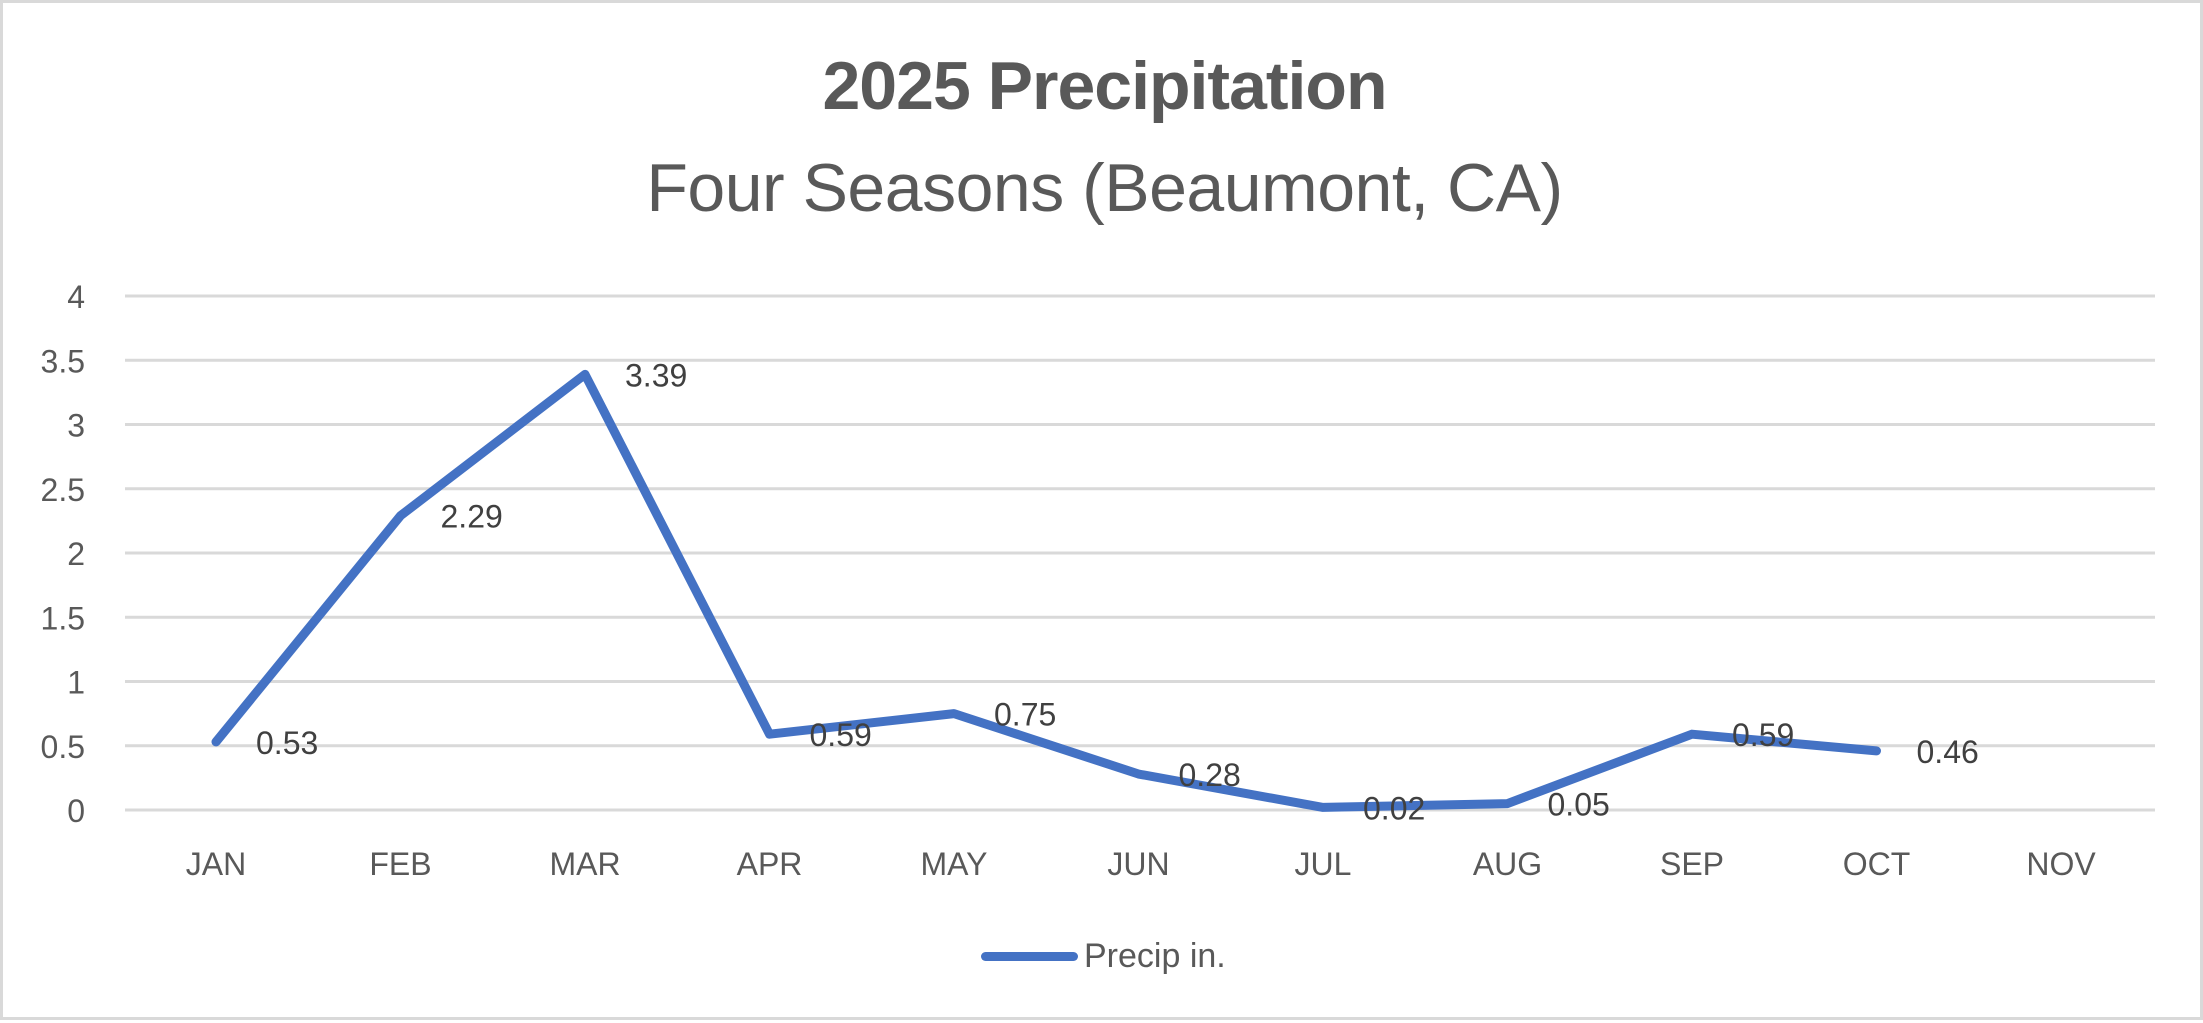  What do you see at coordinates (1507, 864) in the screenshot?
I see `x-tick-label: AUG` at bounding box center [1507, 864].